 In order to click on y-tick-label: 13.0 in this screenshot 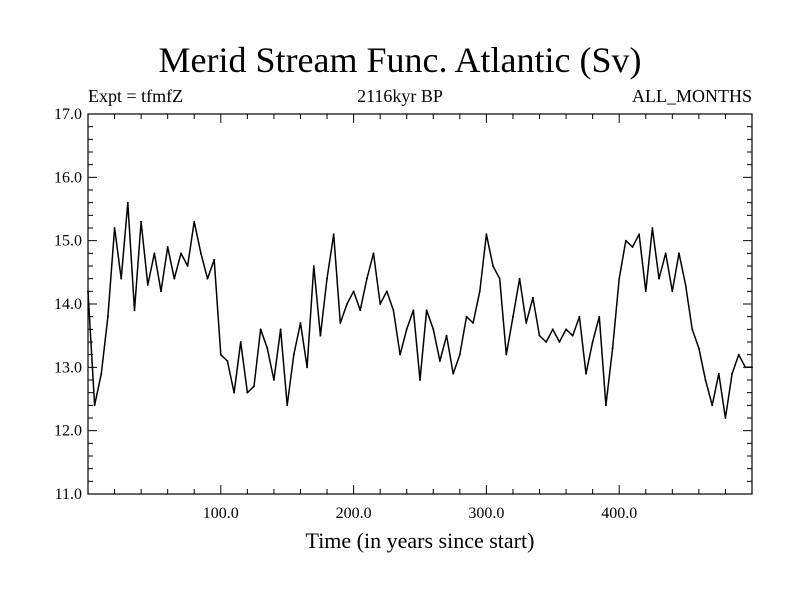, I will do `click(68, 367)`.